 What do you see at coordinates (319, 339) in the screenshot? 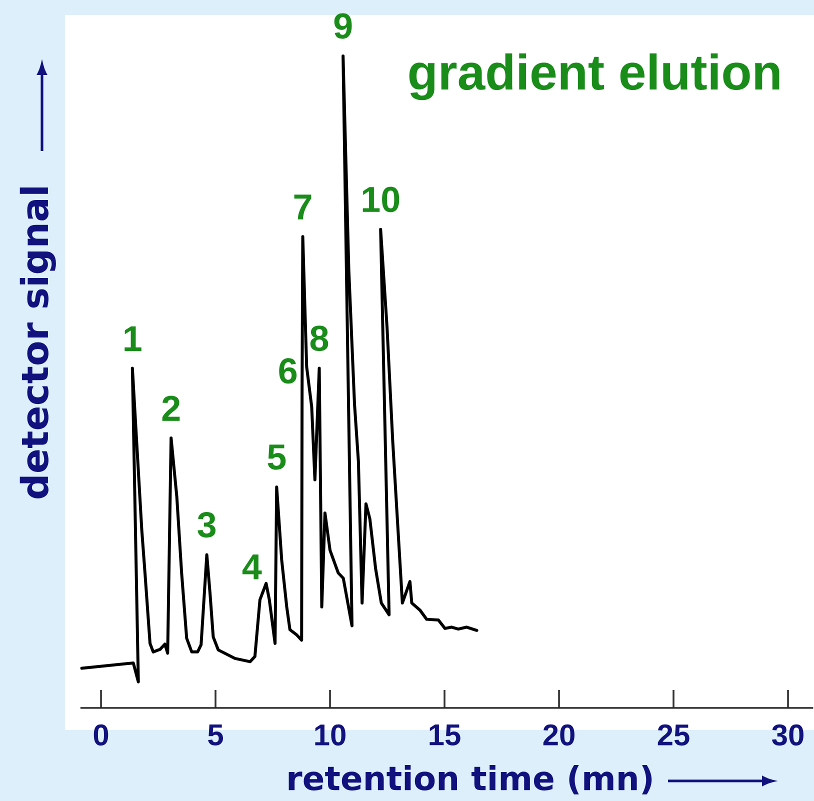
I see `annotation: 8` at bounding box center [319, 339].